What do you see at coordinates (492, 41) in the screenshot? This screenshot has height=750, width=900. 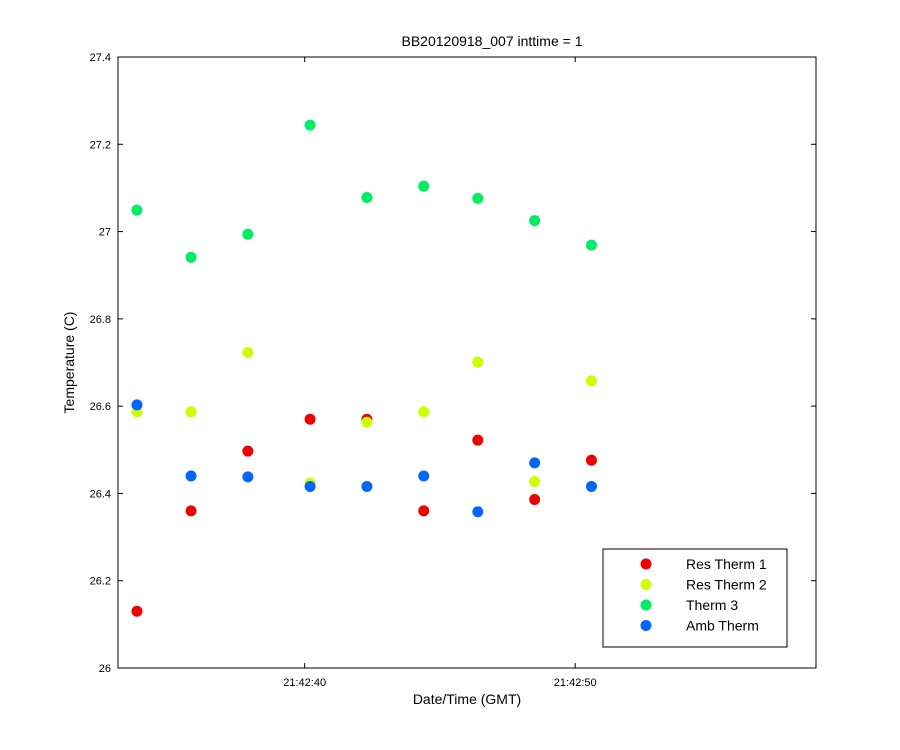 I see `chart-title: BB20120918_007 inttime = 1` at bounding box center [492, 41].